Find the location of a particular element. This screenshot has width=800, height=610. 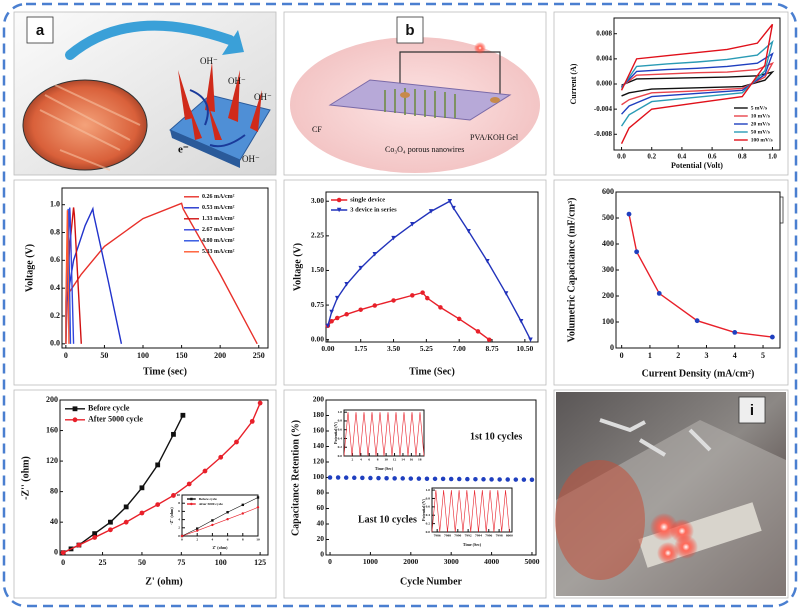

legend-label: After 5000 cycle is located at coordinates (115, 419).